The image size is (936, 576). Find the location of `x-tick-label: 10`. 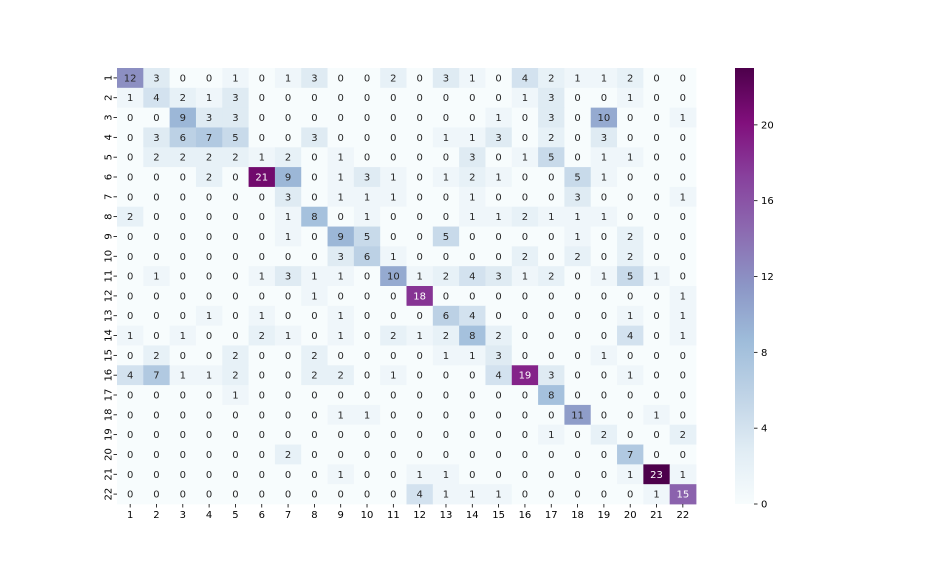

x-tick-label: 10 is located at coordinates (367, 515).